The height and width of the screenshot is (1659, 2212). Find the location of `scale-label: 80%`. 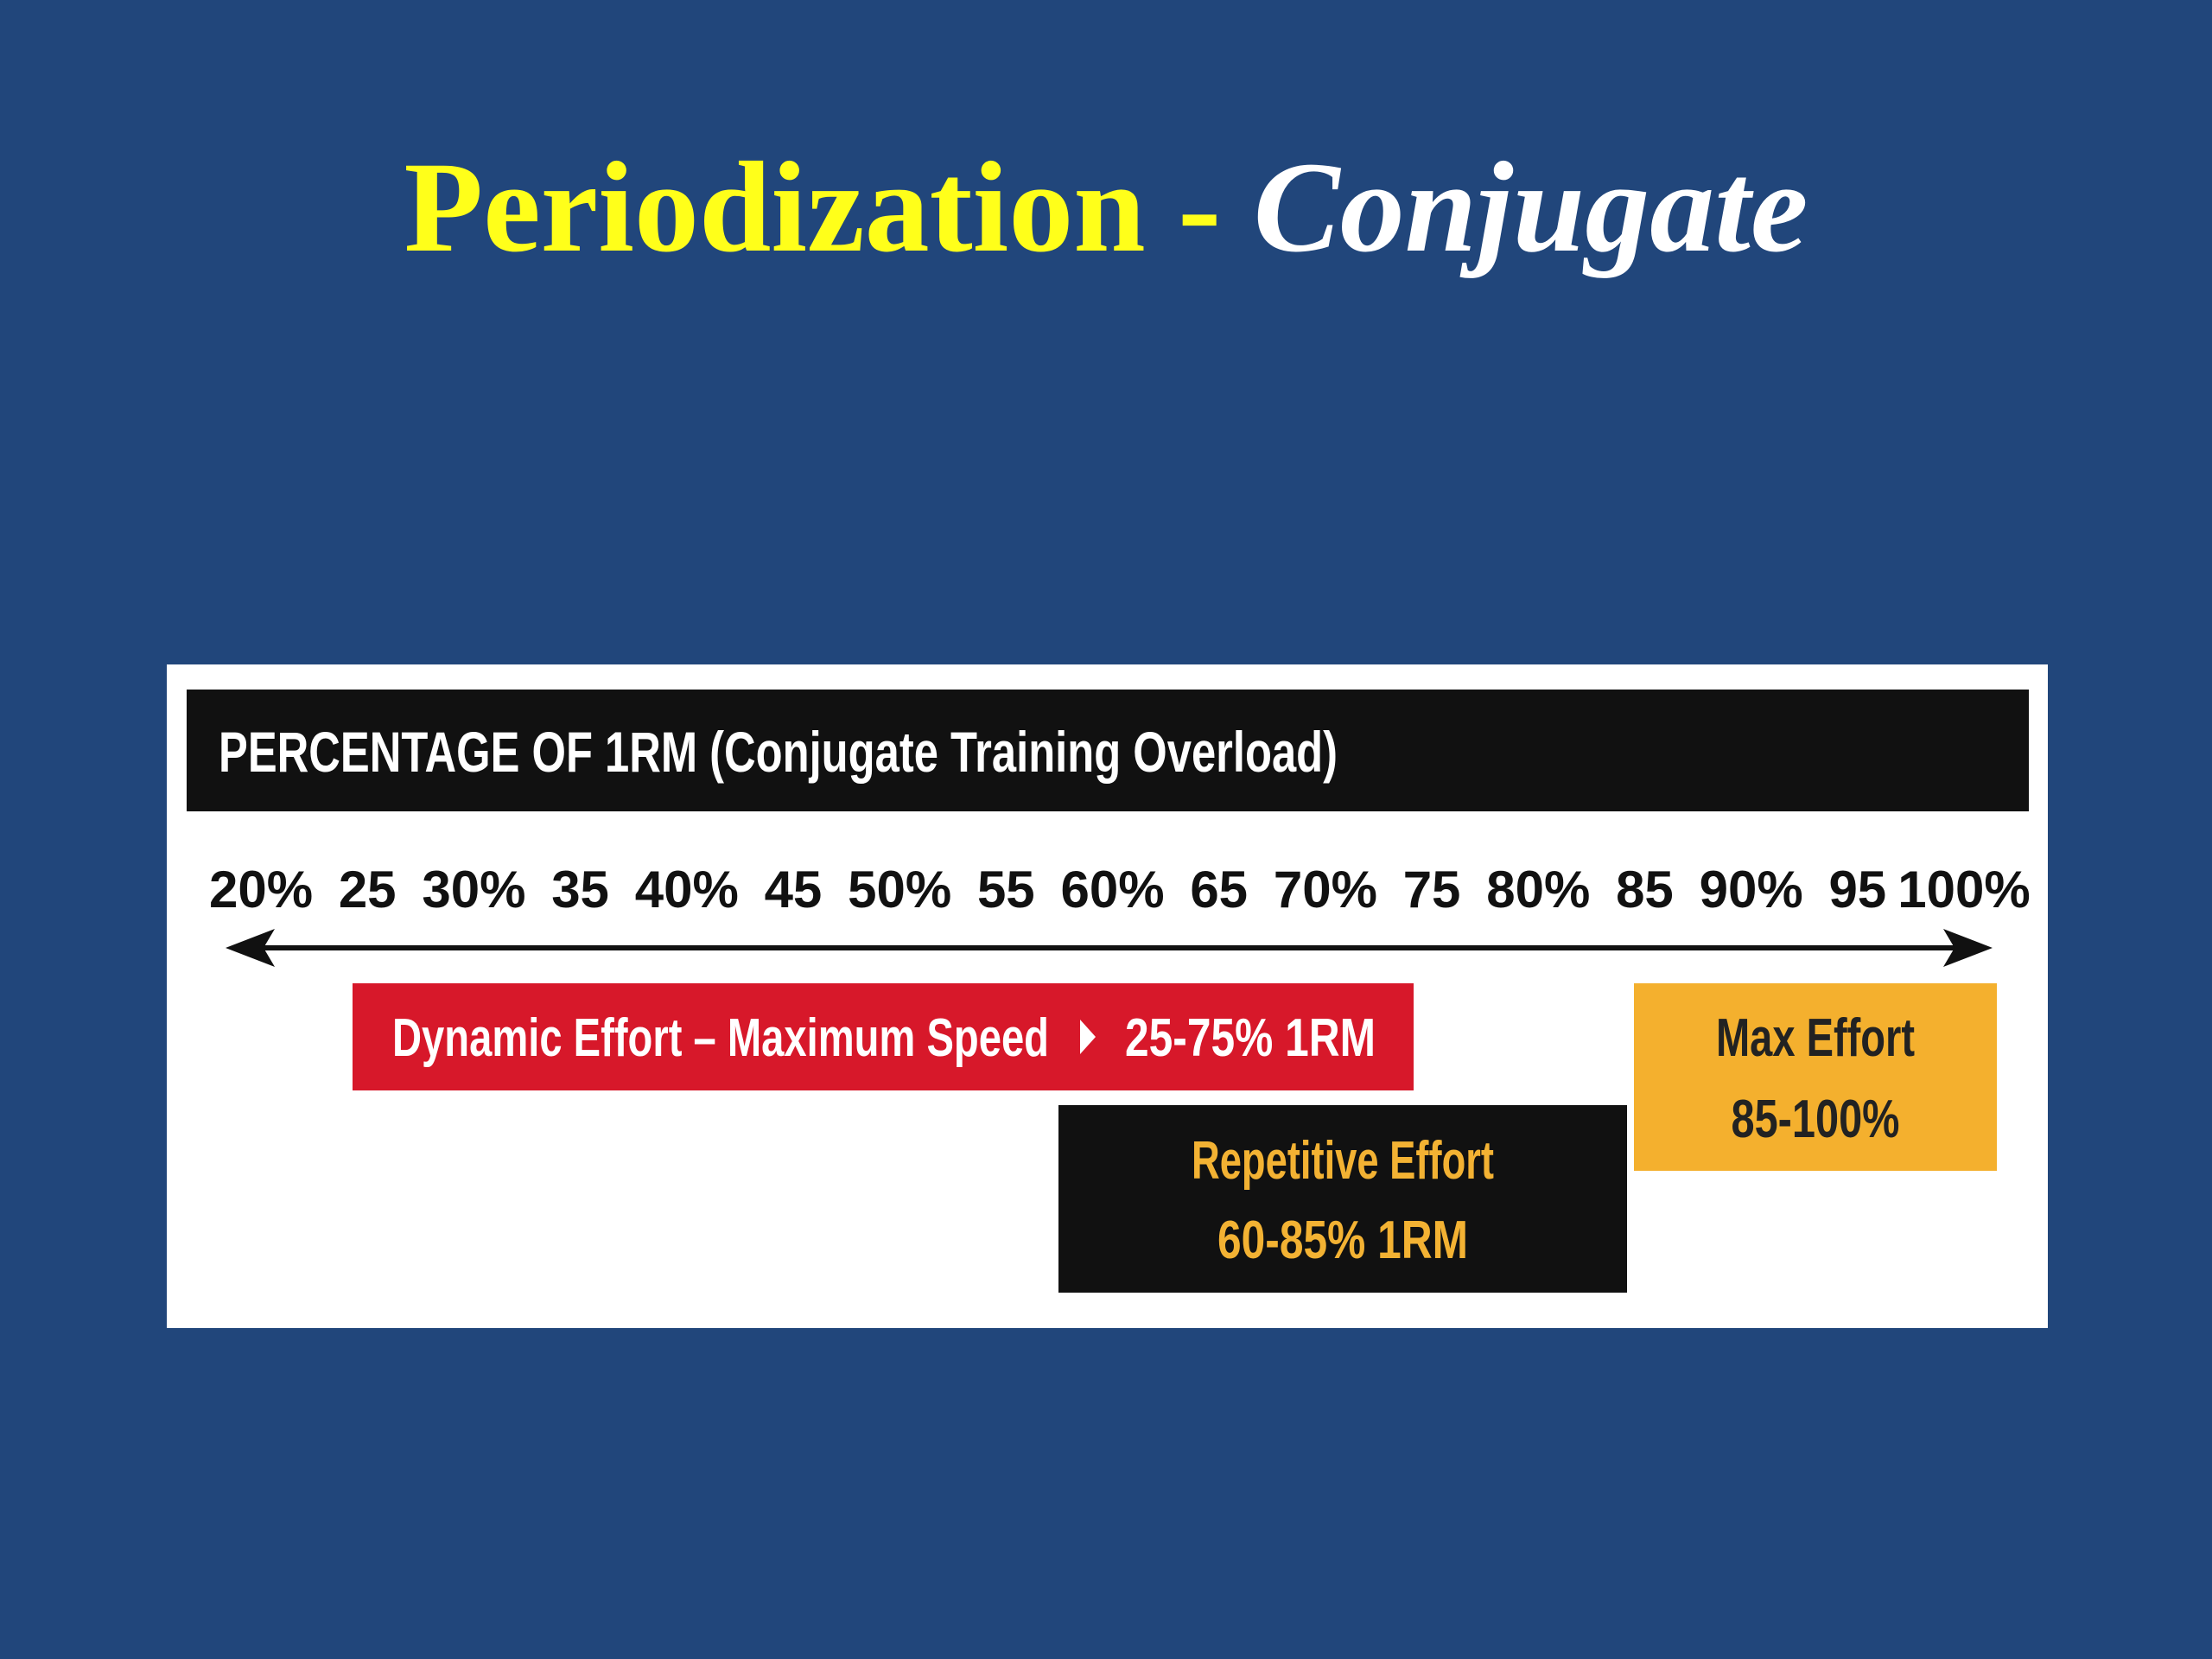

scale-label: 80% is located at coordinates (1538, 889).